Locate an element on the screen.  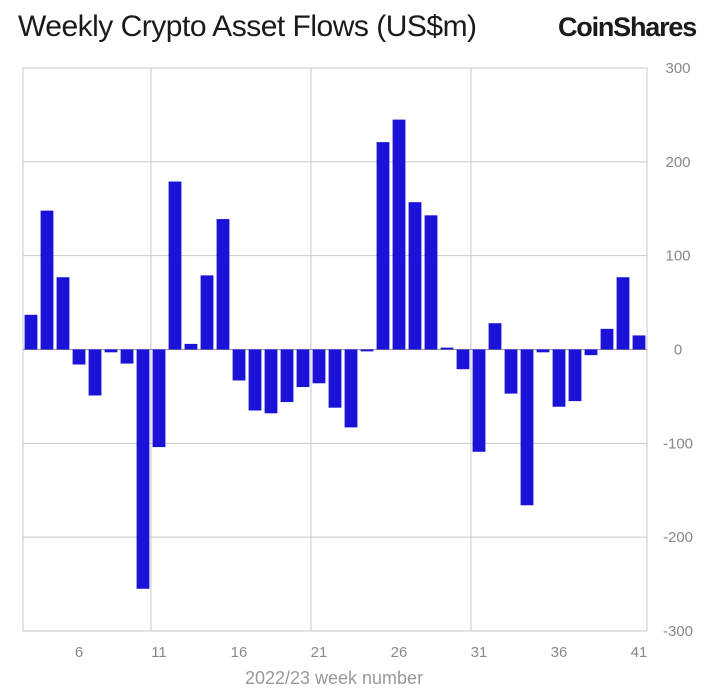
y-tick-label: -300 is located at coordinates (678, 631).